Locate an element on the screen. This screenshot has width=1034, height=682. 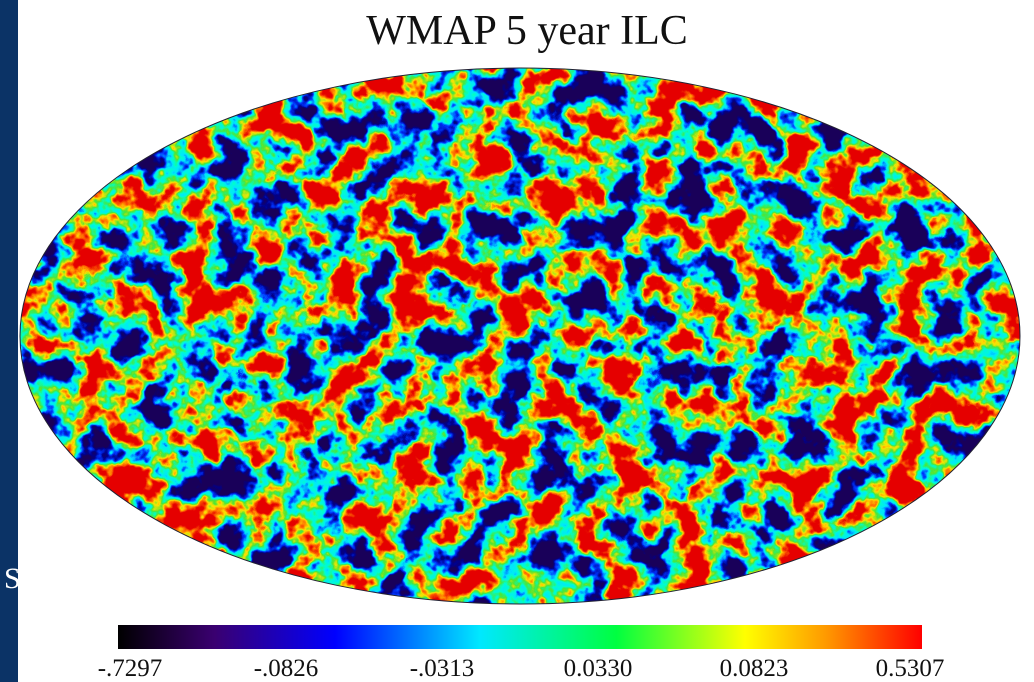
colorbar-label: 0.0823 is located at coordinates (754, 668).